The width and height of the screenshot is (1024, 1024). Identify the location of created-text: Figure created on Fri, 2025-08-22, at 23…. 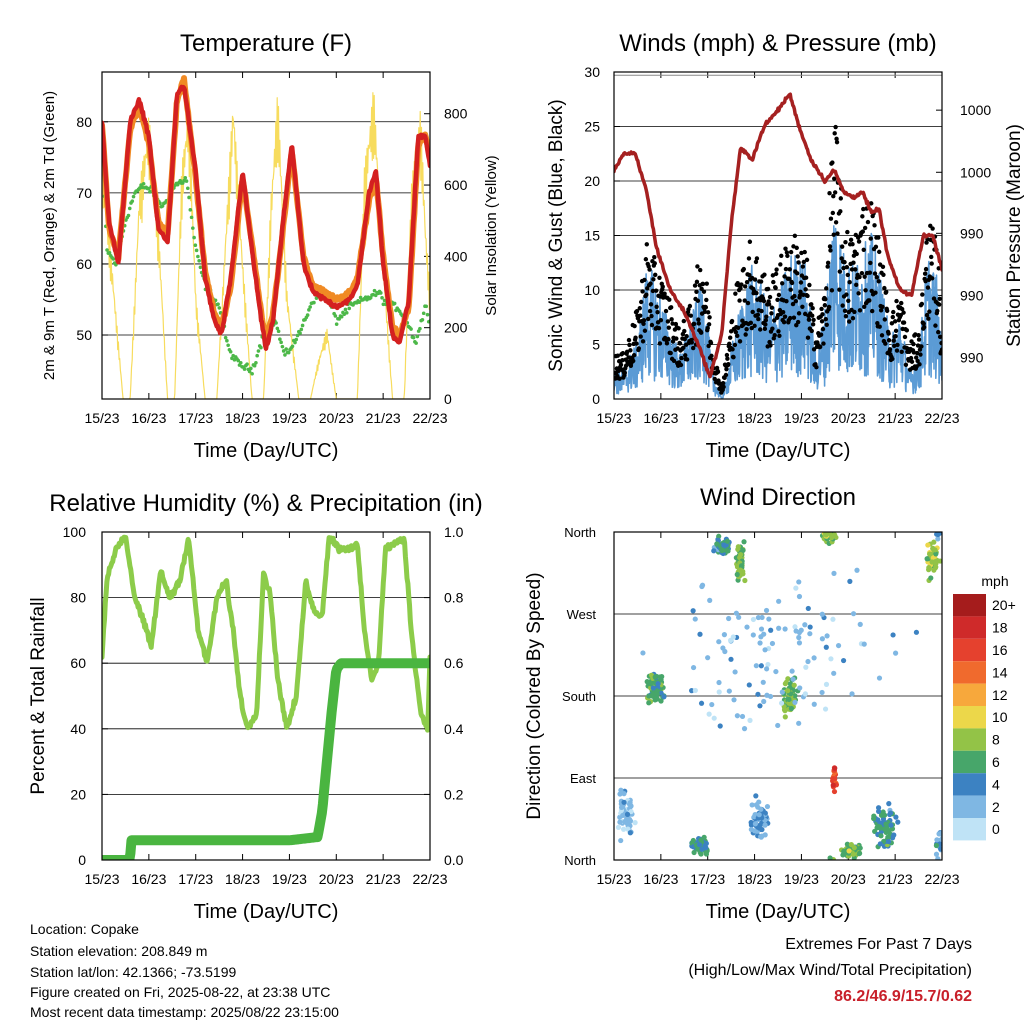
(180, 992).